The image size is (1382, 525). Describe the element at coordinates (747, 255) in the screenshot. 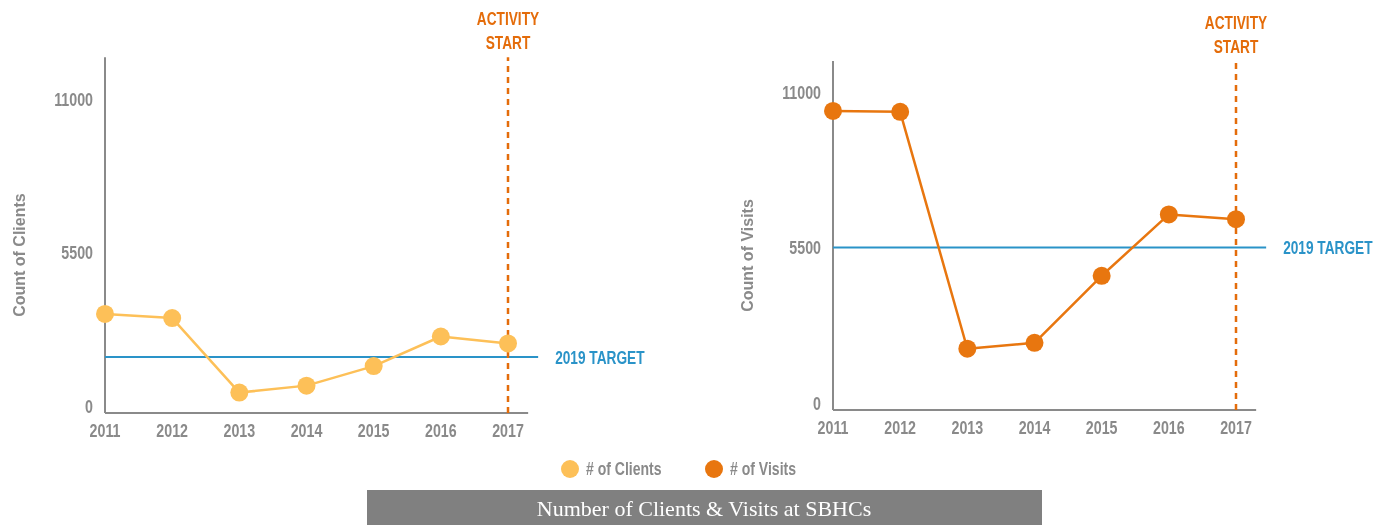

I see `y-axis-title: Count of Visits` at that location.